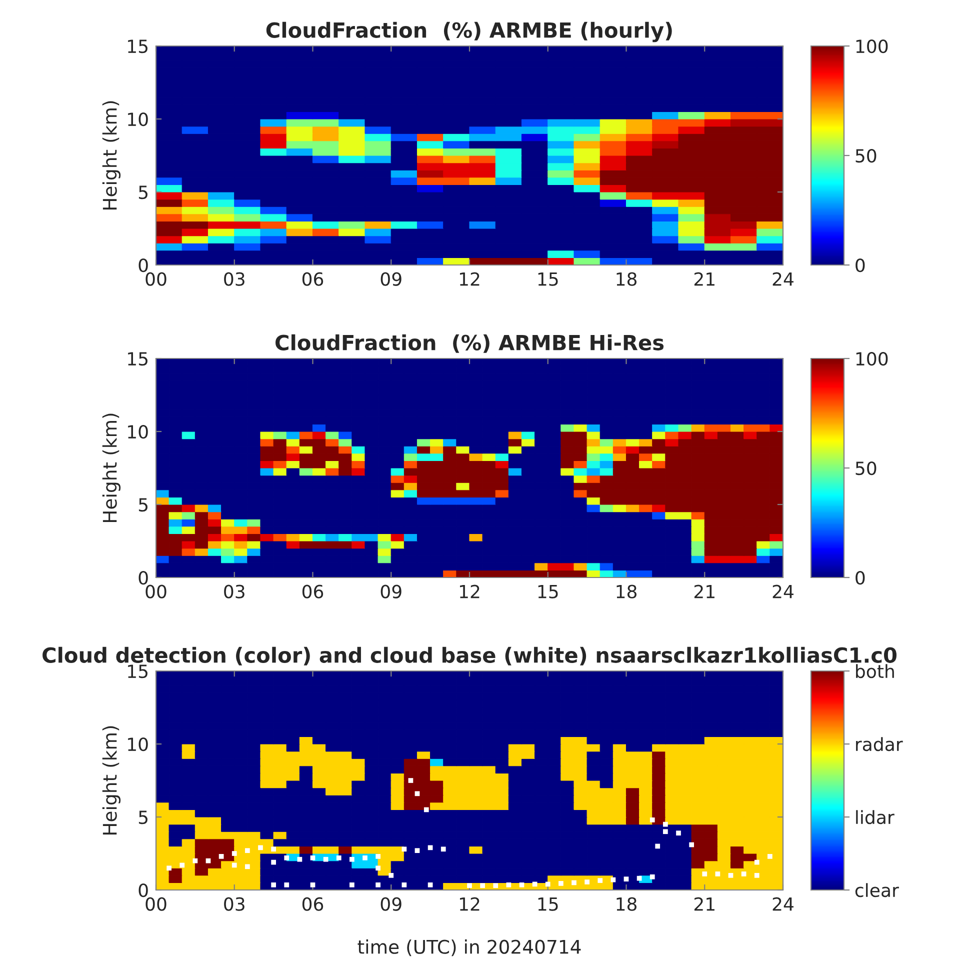 This screenshot has width=980, height=980. I want to click on color-bar-label: lidar, so click(875, 817).